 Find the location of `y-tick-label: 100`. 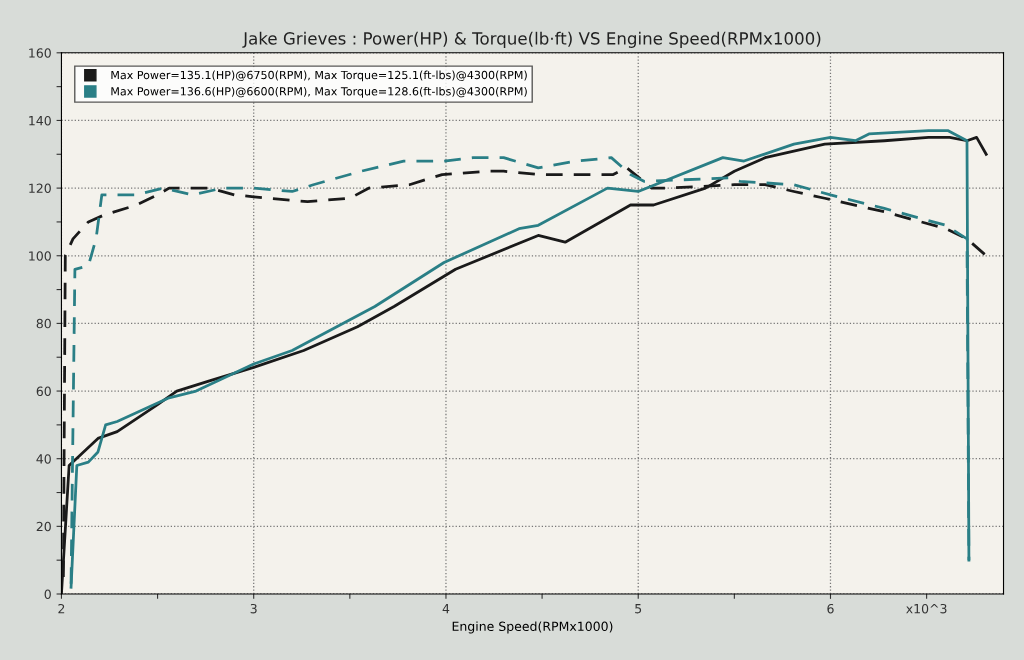

y-tick-label: 100 is located at coordinates (40, 256).